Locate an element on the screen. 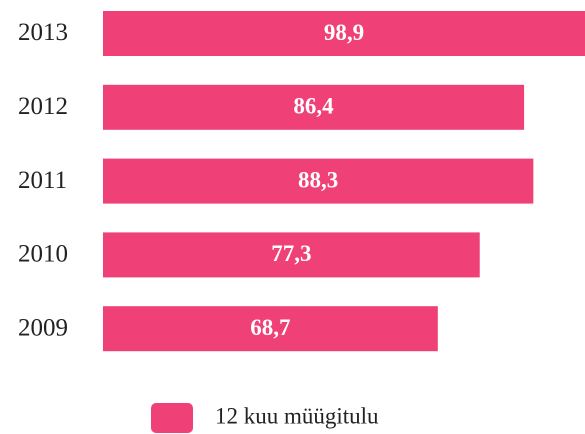 The height and width of the screenshot is (434, 585). value-label: 98,9 is located at coordinates (344, 32).